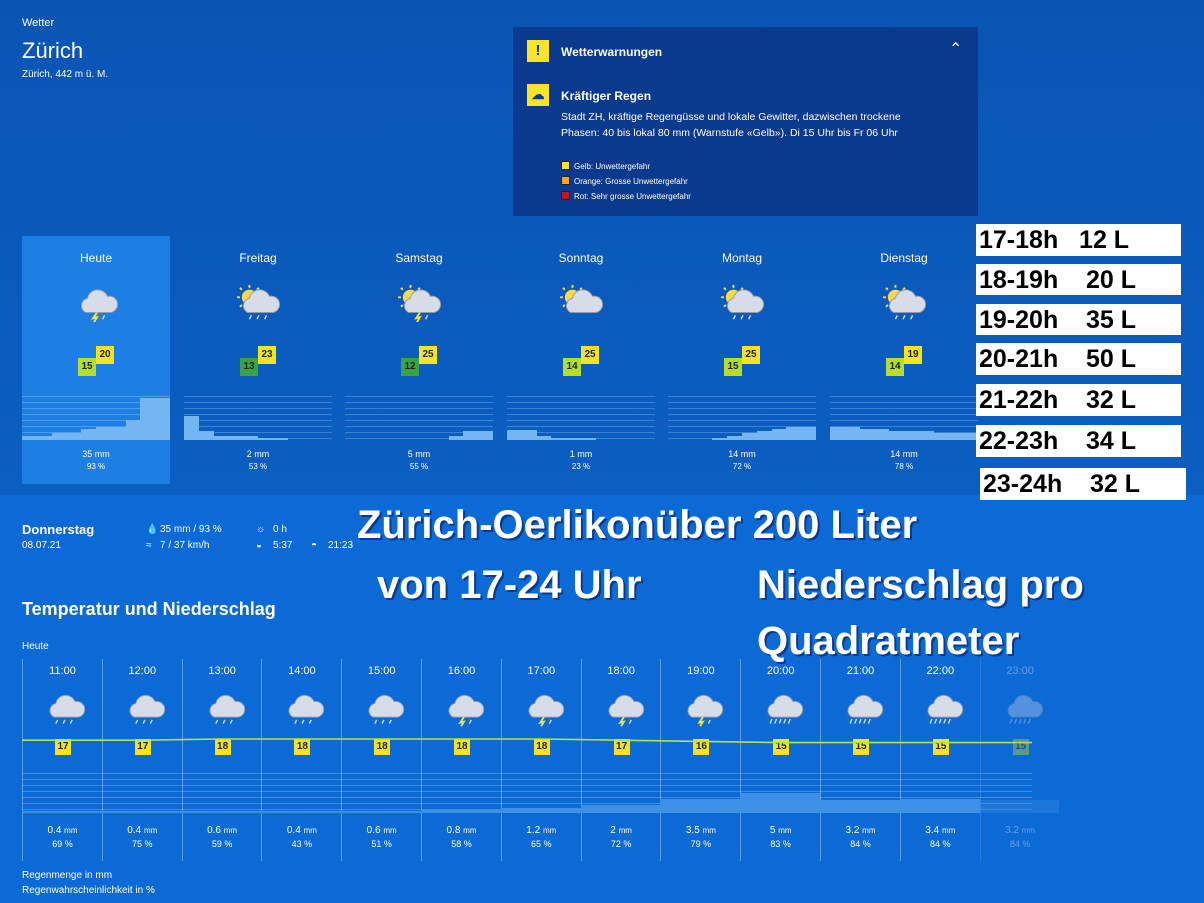 This screenshot has height=903, width=1204. Describe the element at coordinates (185, 545) in the screenshot. I see `summary-wind: 7 / 37 km/h` at that location.